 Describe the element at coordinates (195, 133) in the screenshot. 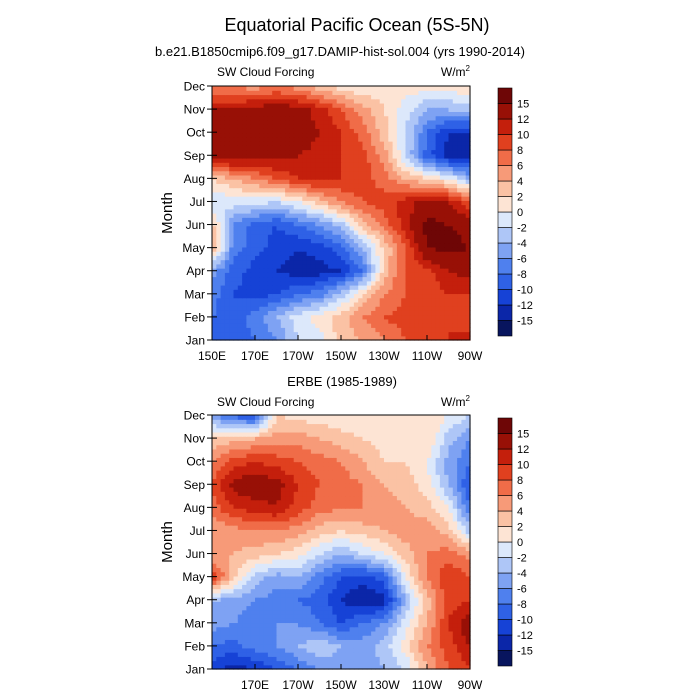

I see `panel-top-ytick-label: Oct` at that location.